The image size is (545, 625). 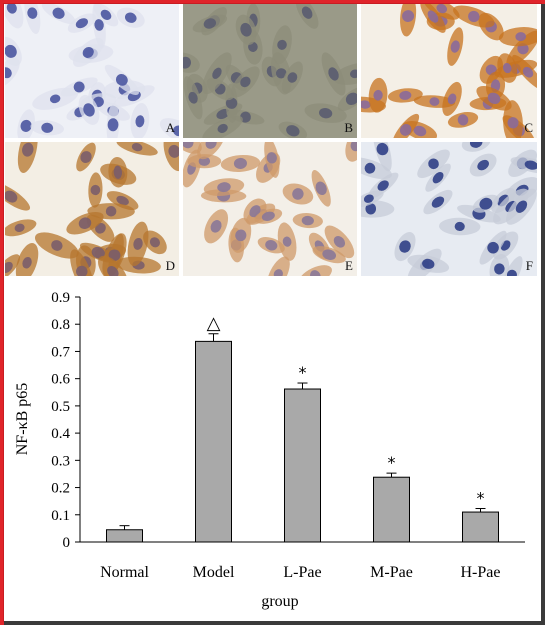 I want to click on y-tick-label: 0.9, so click(x=60, y=298).